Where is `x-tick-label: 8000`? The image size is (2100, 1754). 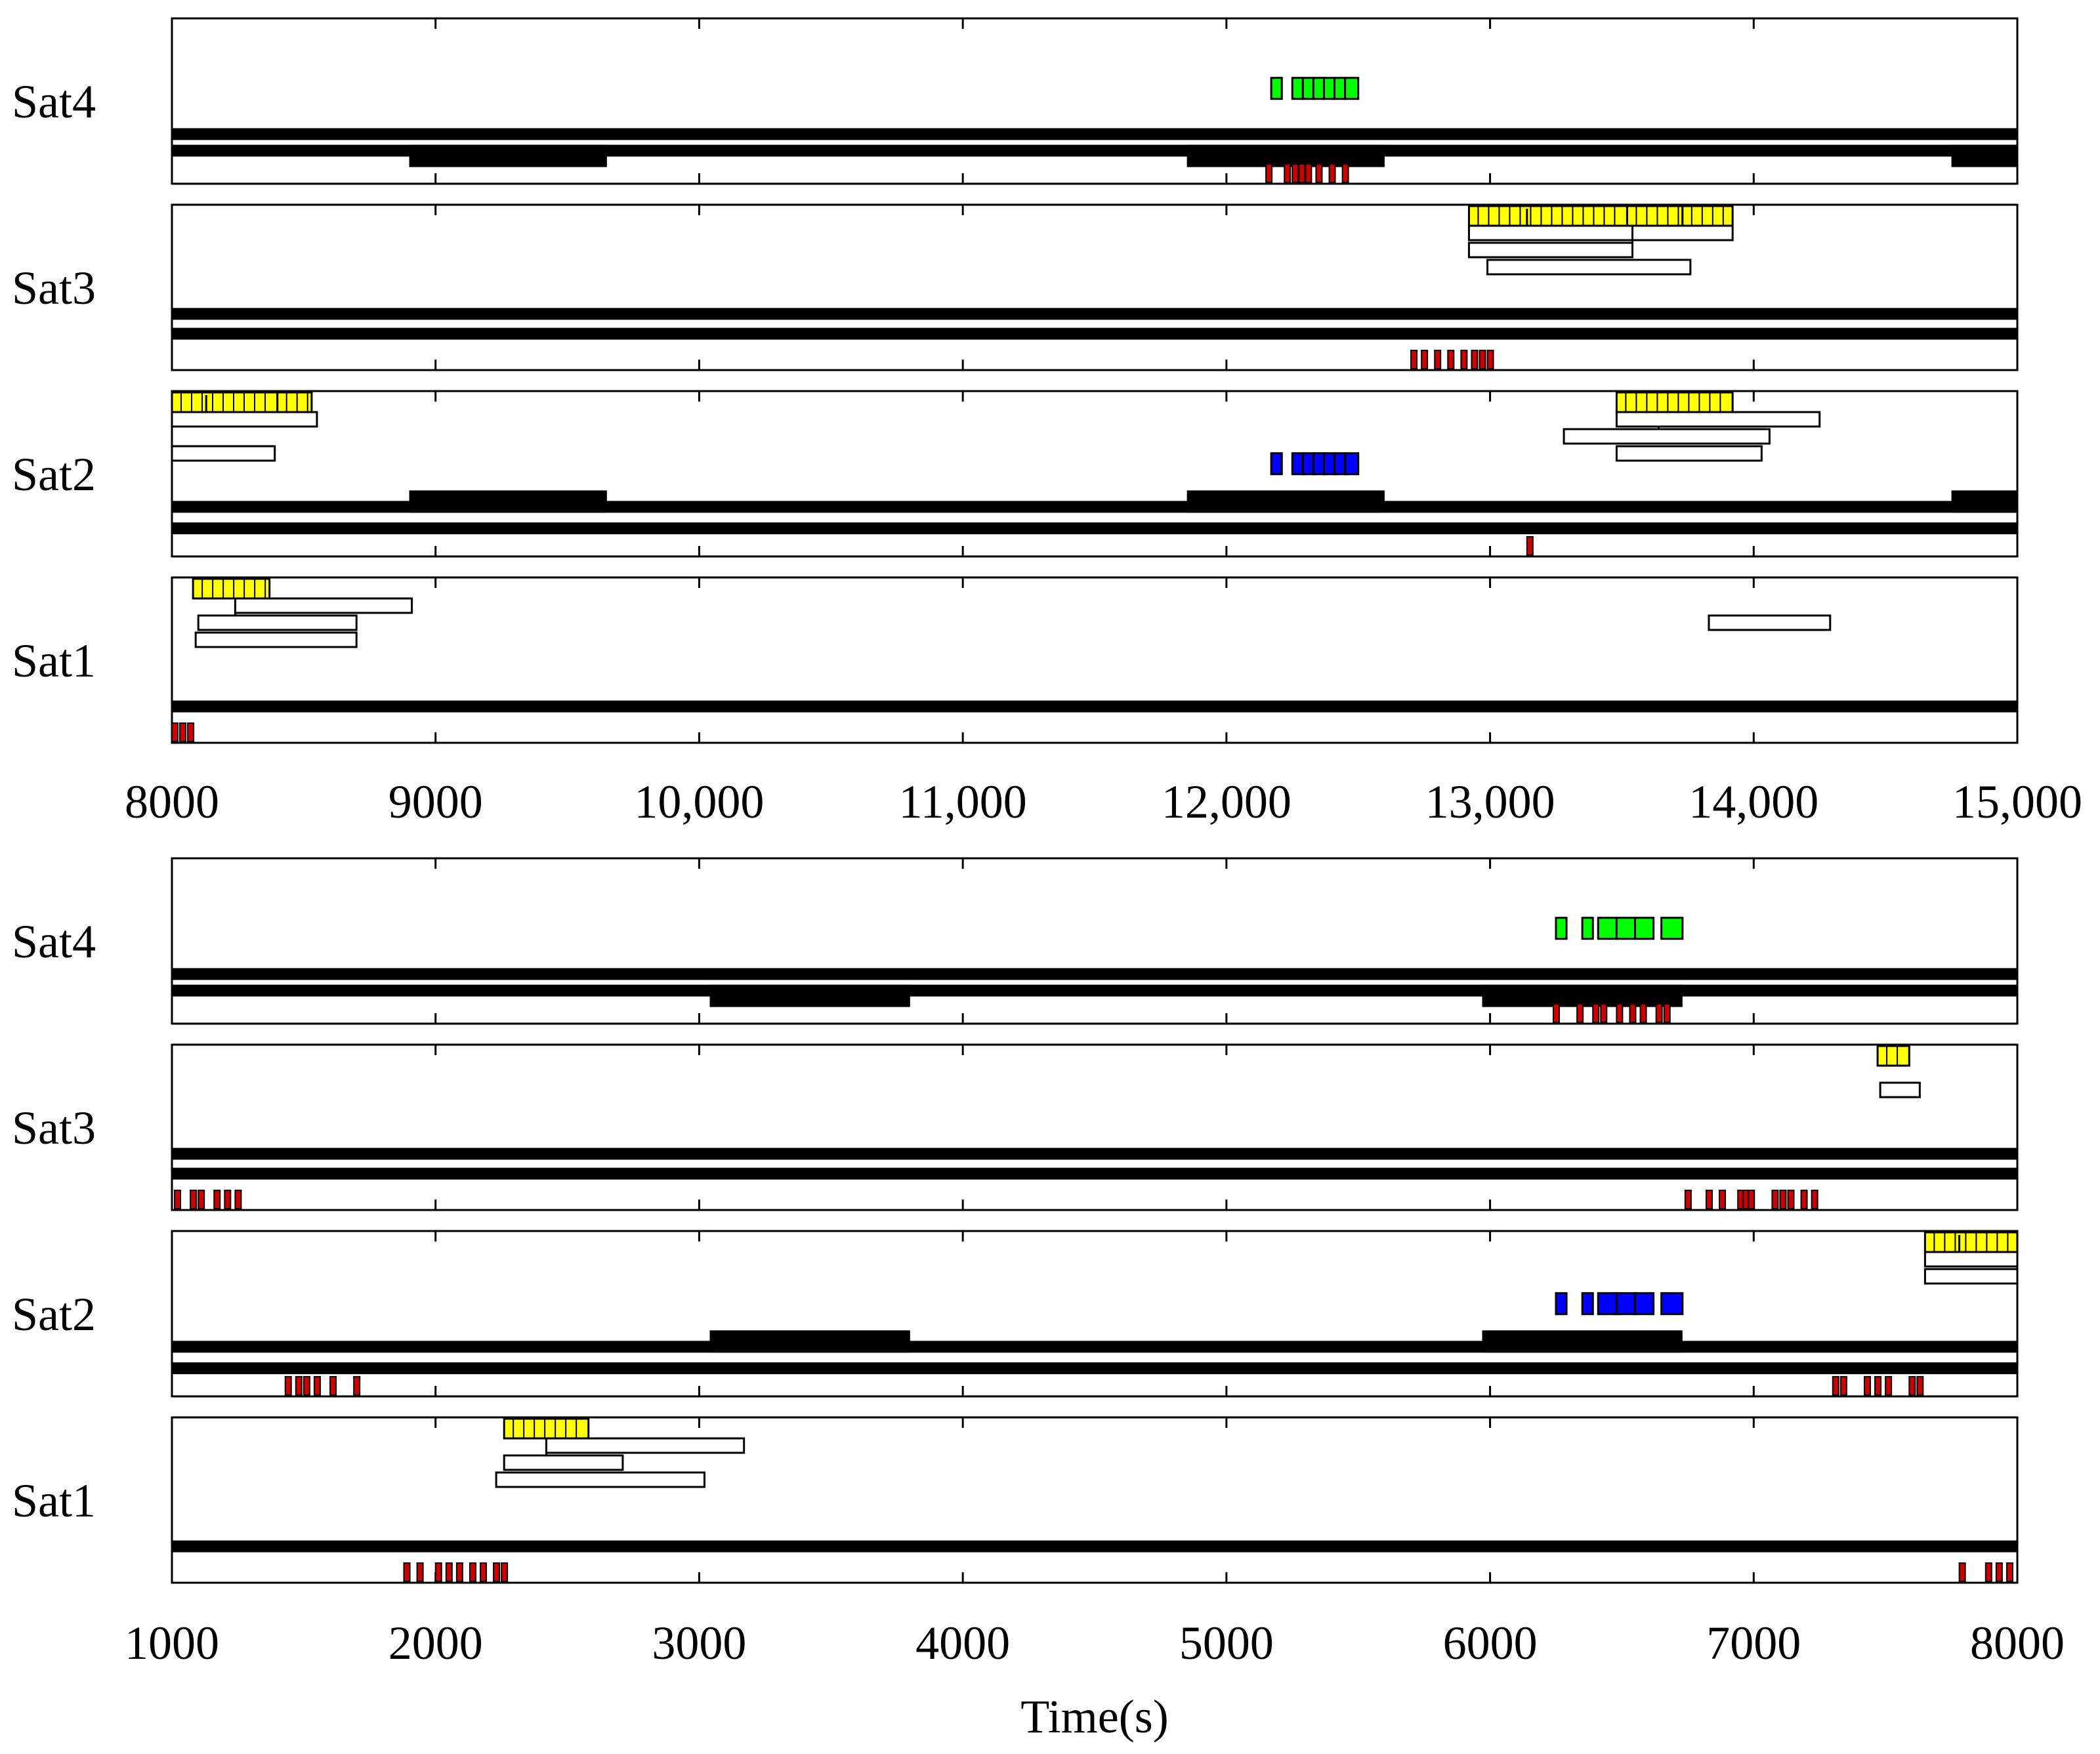
x-tick-label: 8000 is located at coordinates (172, 802).